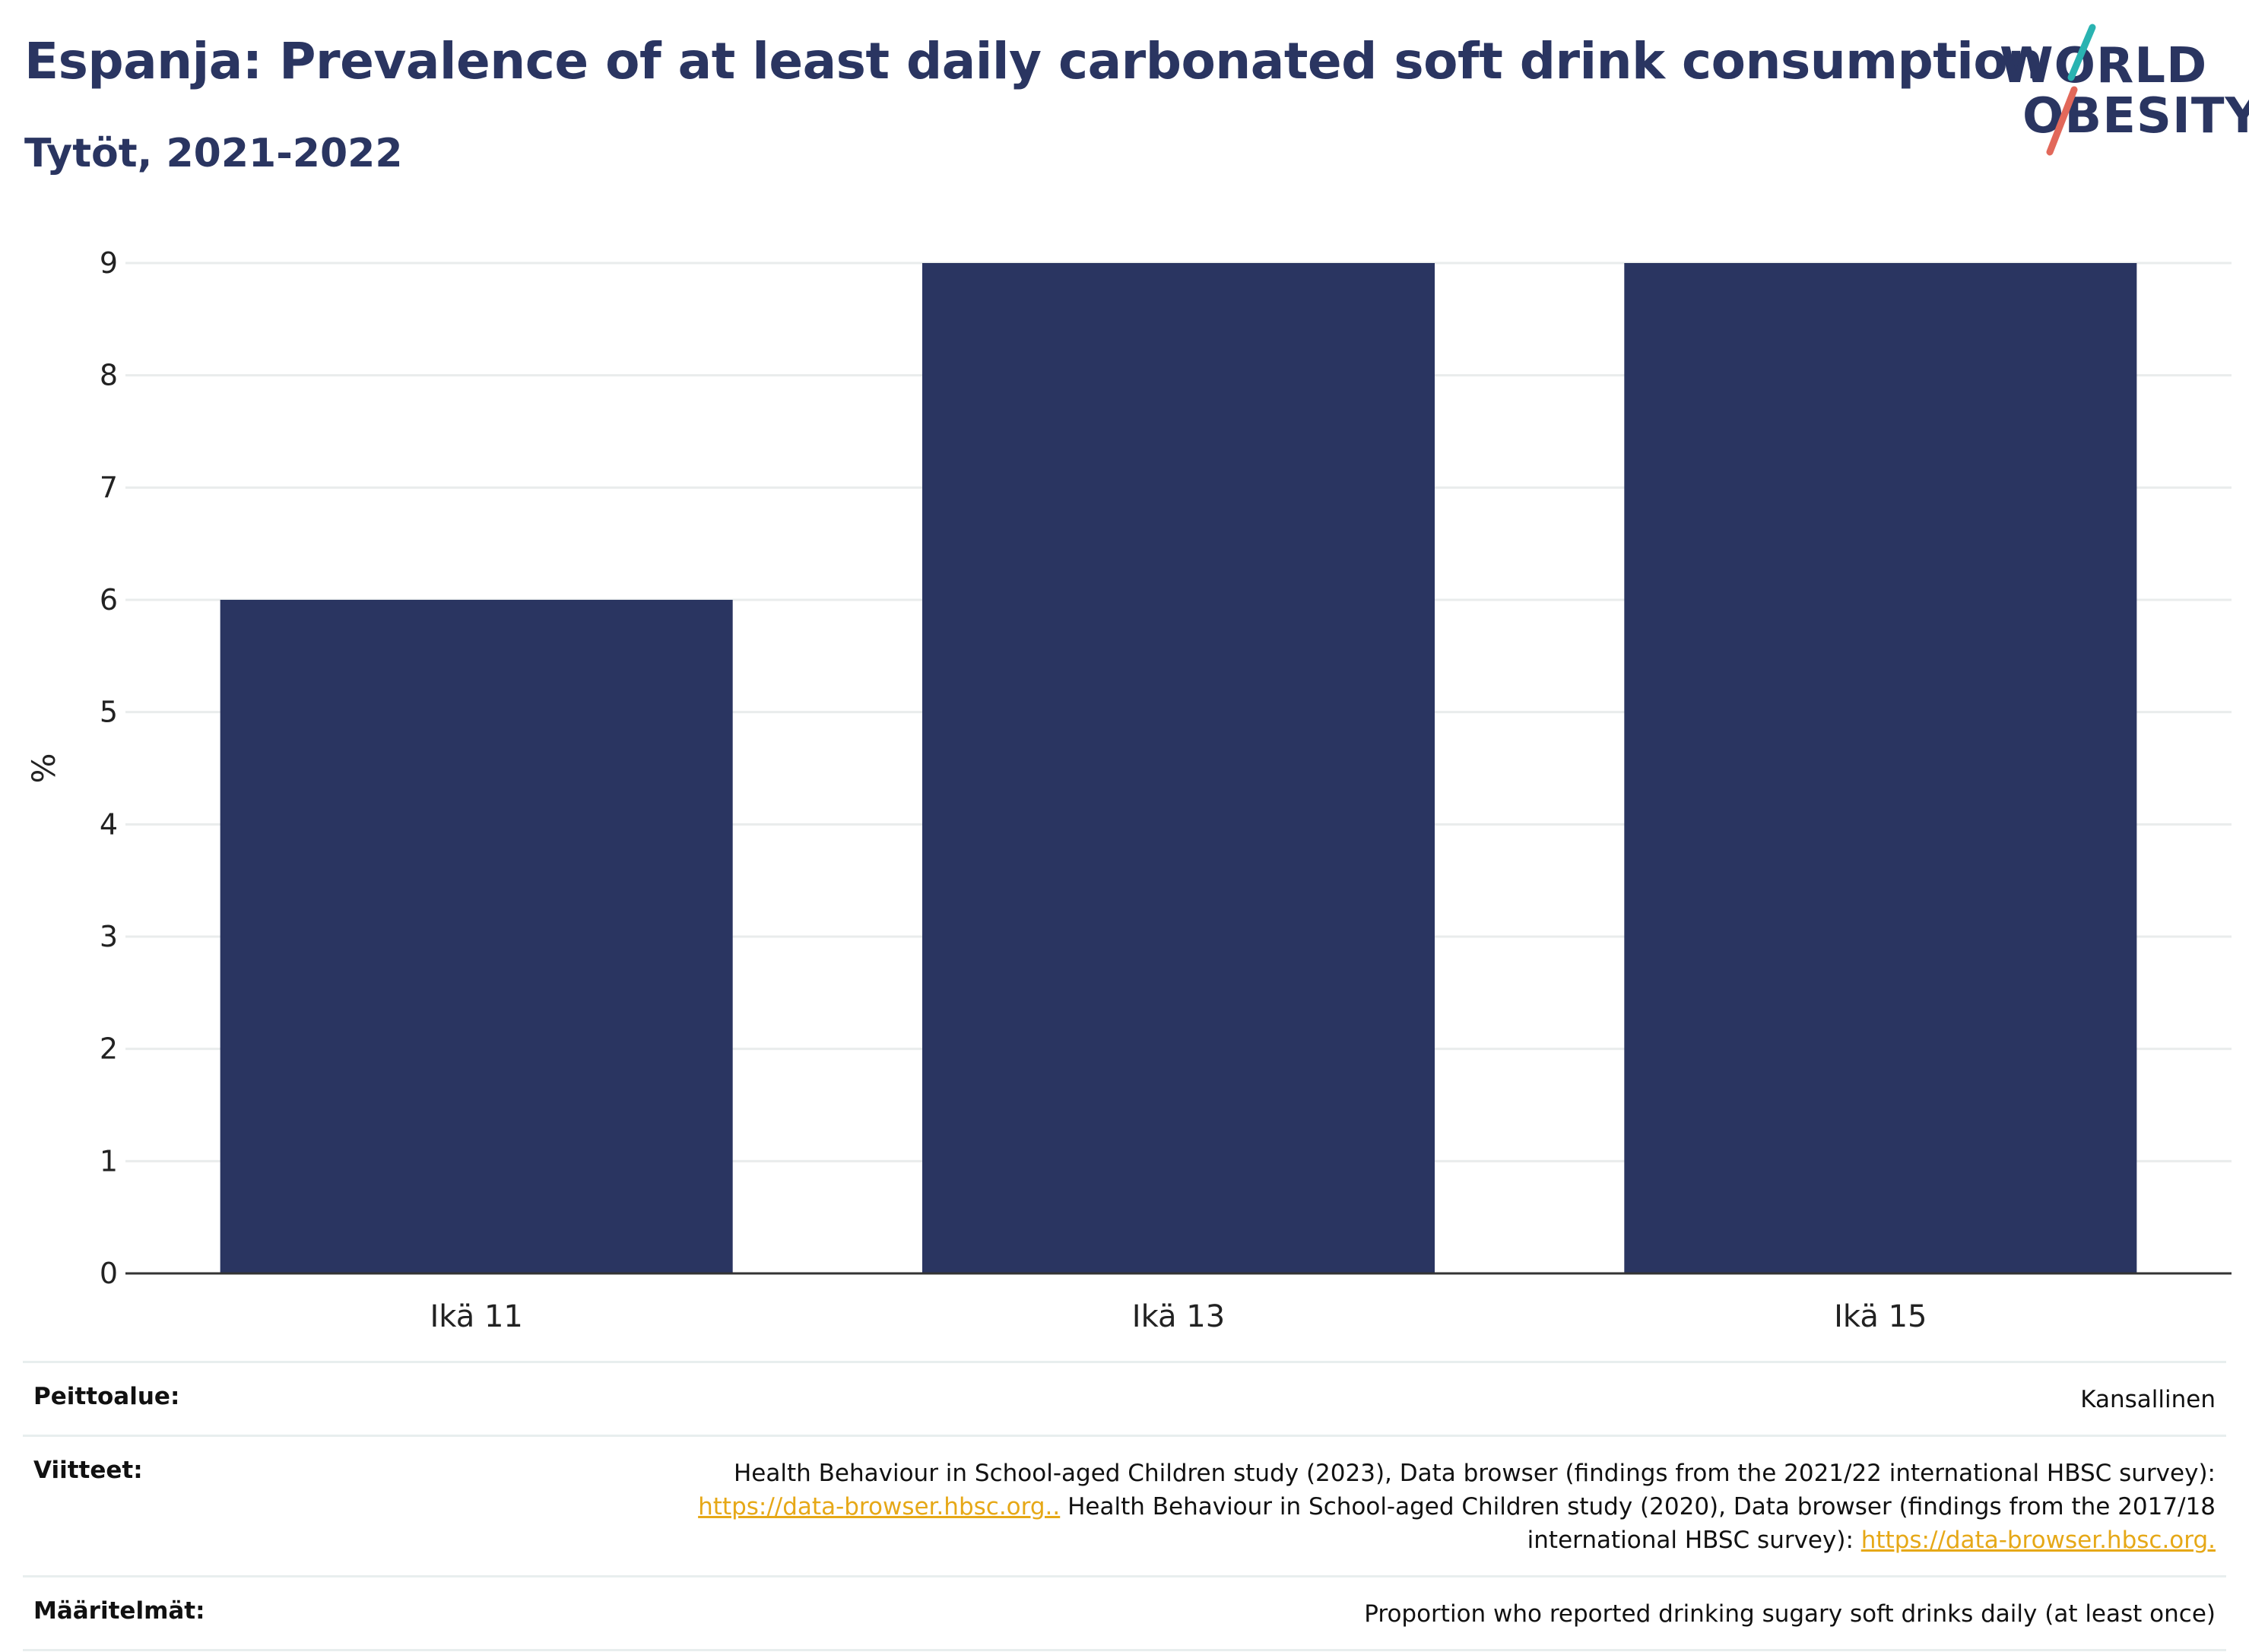 The width and height of the screenshot is (2249, 1652). Describe the element at coordinates (88, 1470) in the screenshot. I see `references-label: Viitteet:` at that location.